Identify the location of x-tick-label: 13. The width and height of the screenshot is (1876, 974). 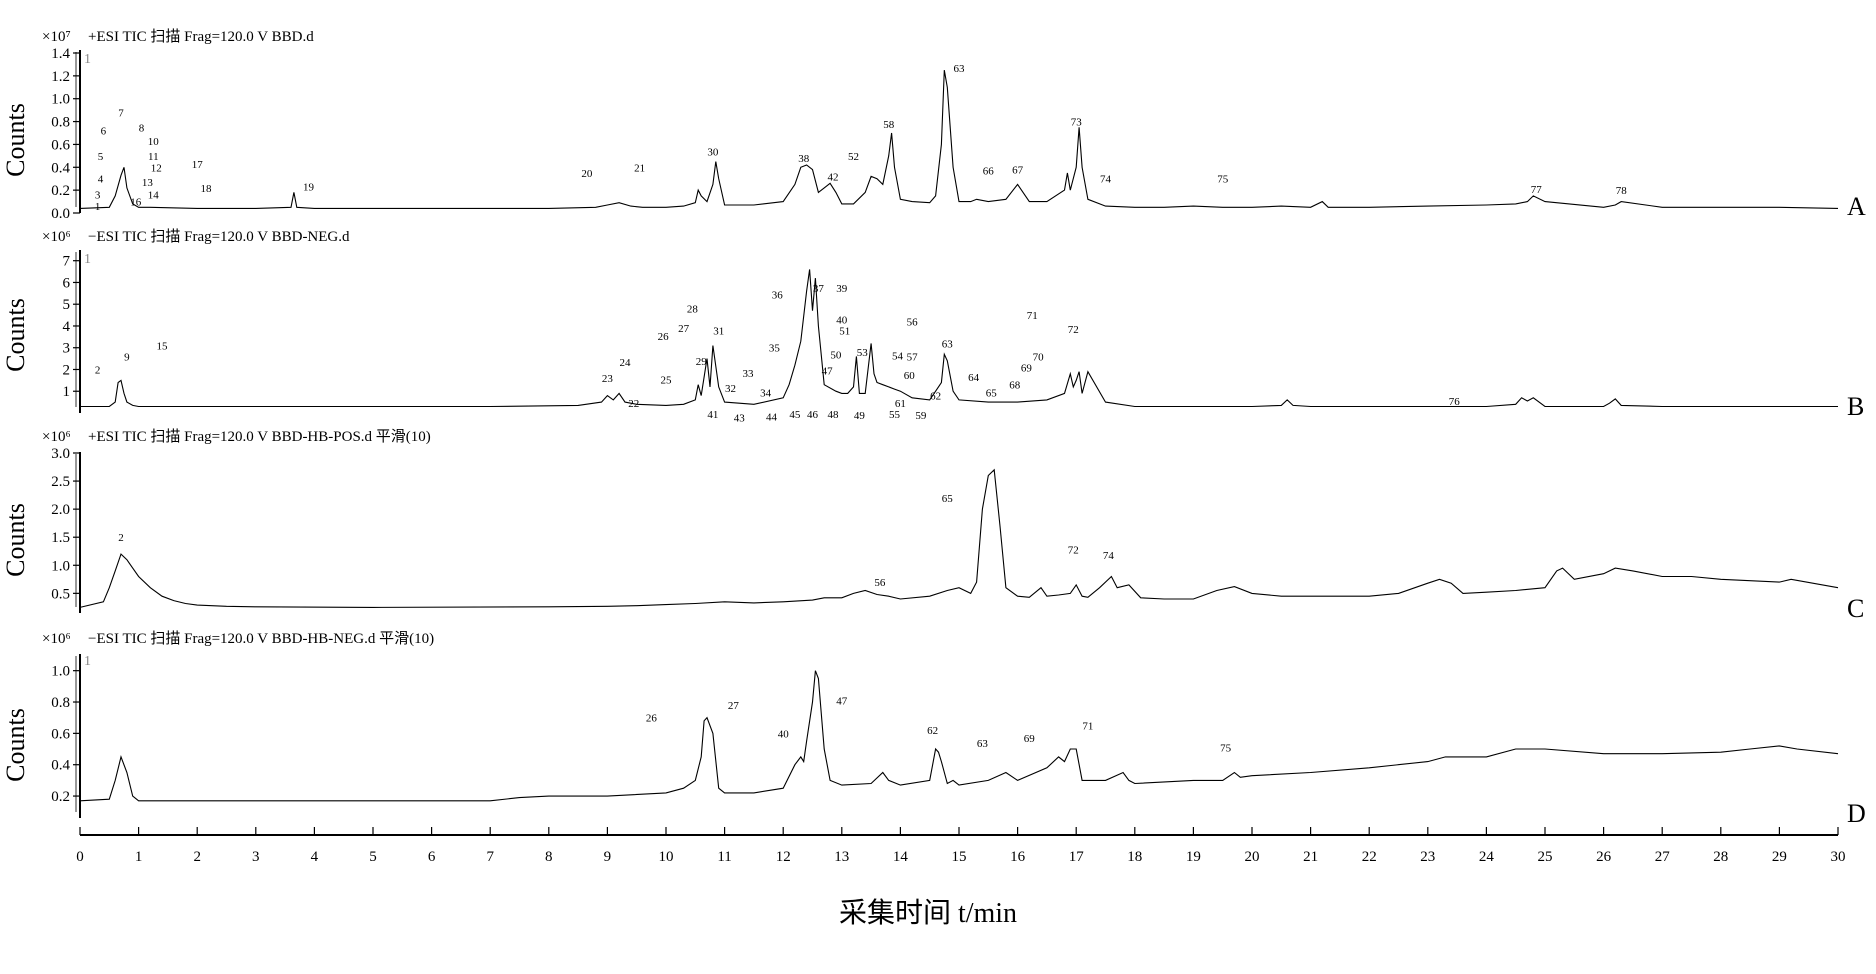
(841, 857).